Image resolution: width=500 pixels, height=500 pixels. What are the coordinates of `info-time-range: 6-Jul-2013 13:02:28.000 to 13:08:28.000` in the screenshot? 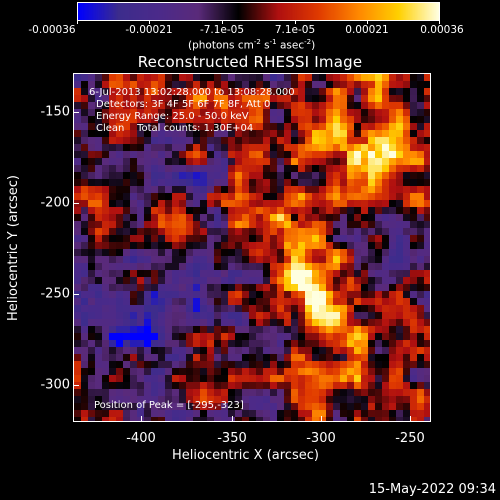 It's located at (192, 92).